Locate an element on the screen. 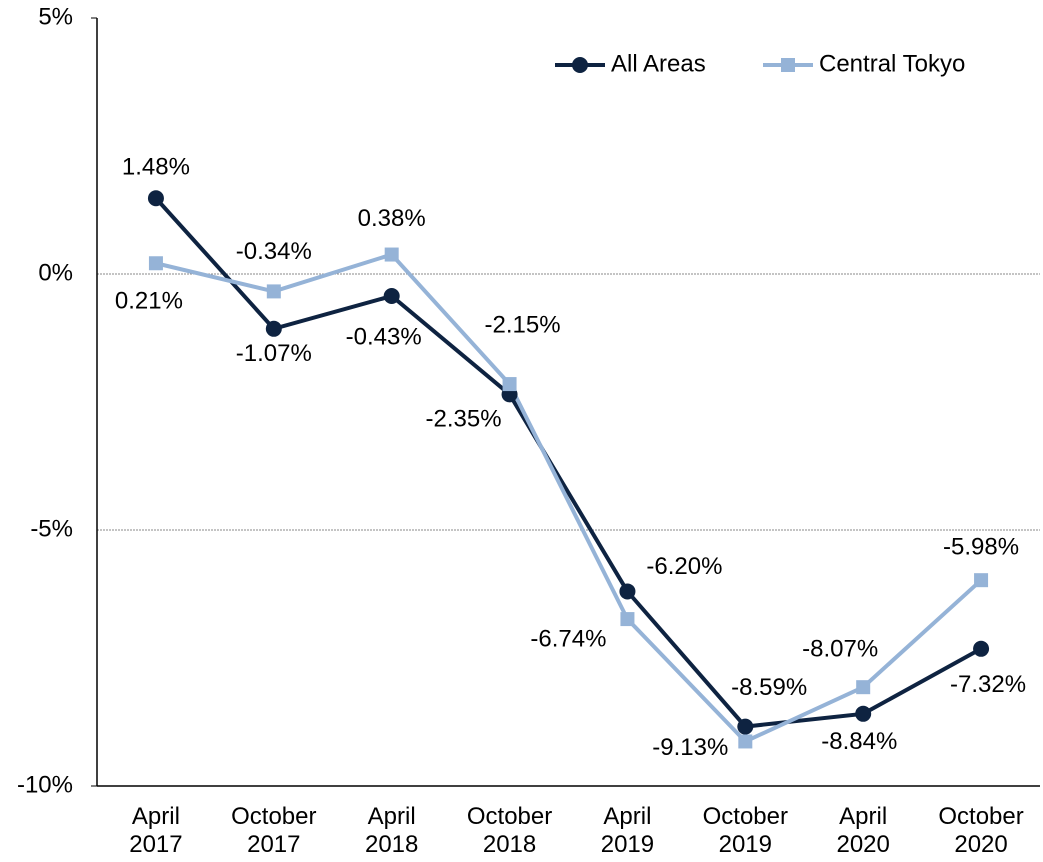  data-label: -6.20% is located at coordinates (684, 566).